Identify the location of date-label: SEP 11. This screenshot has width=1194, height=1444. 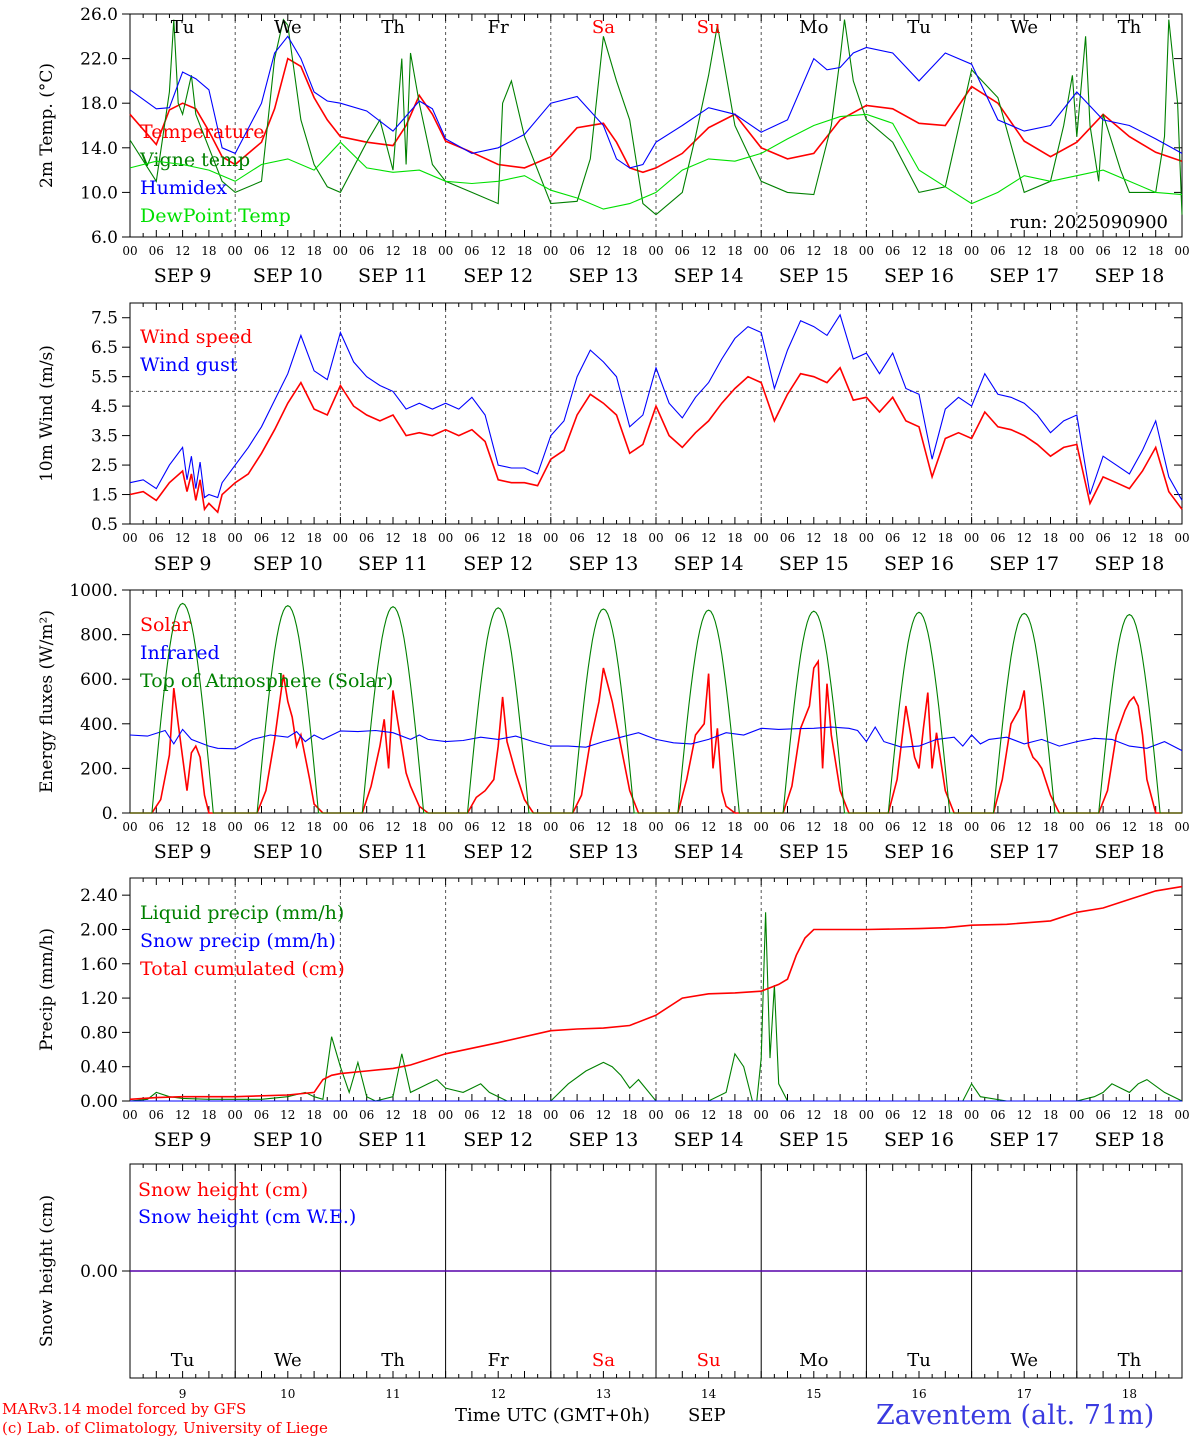
(393, 1140).